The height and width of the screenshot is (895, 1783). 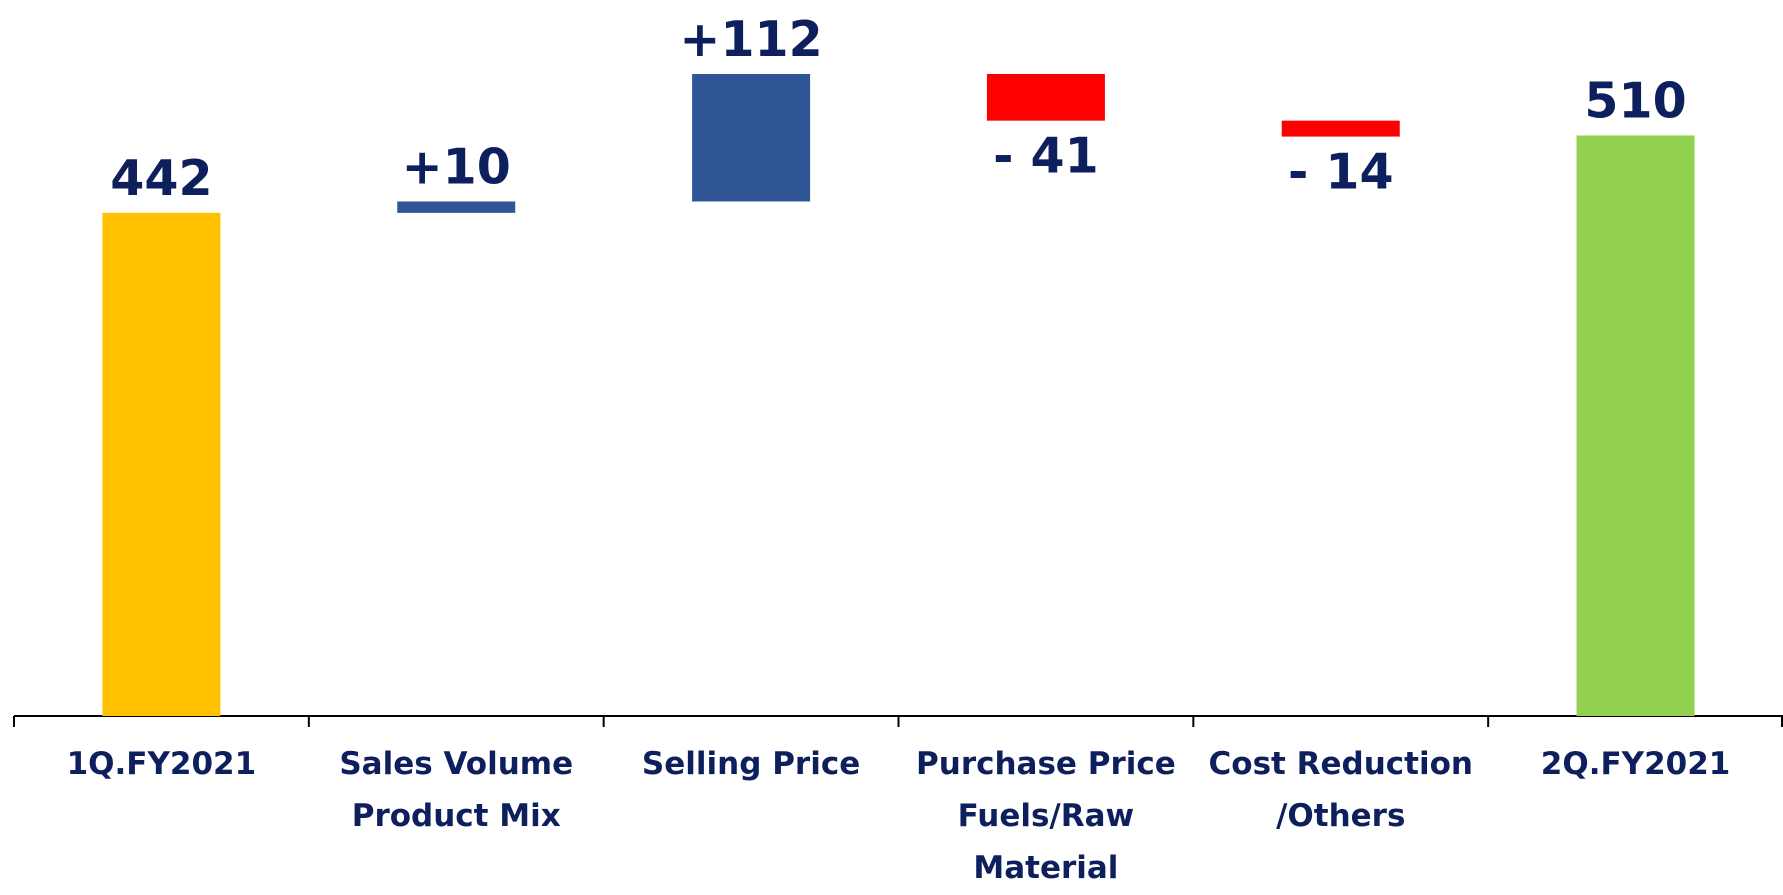 I want to click on value-label: - 41, so click(x=1046, y=156).